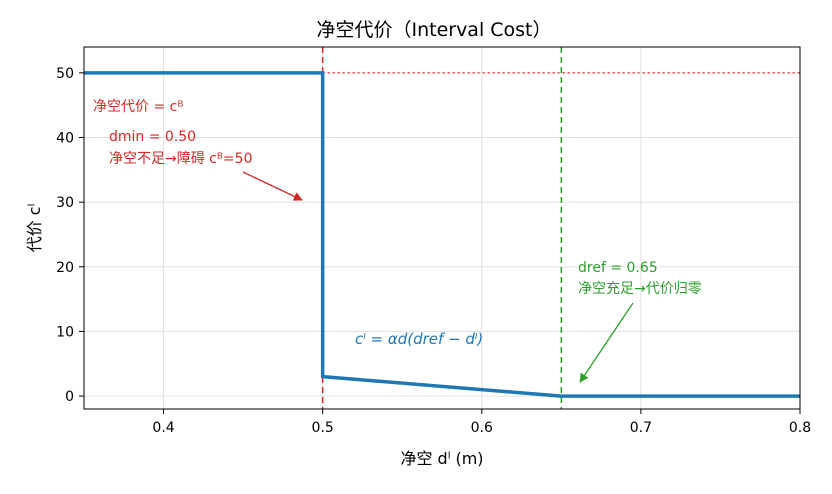 This screenshot has height=494, width=832. Describe the element at coordinates (65, 332) in the screenshot. I see `y-tick-label: 10` at that location.